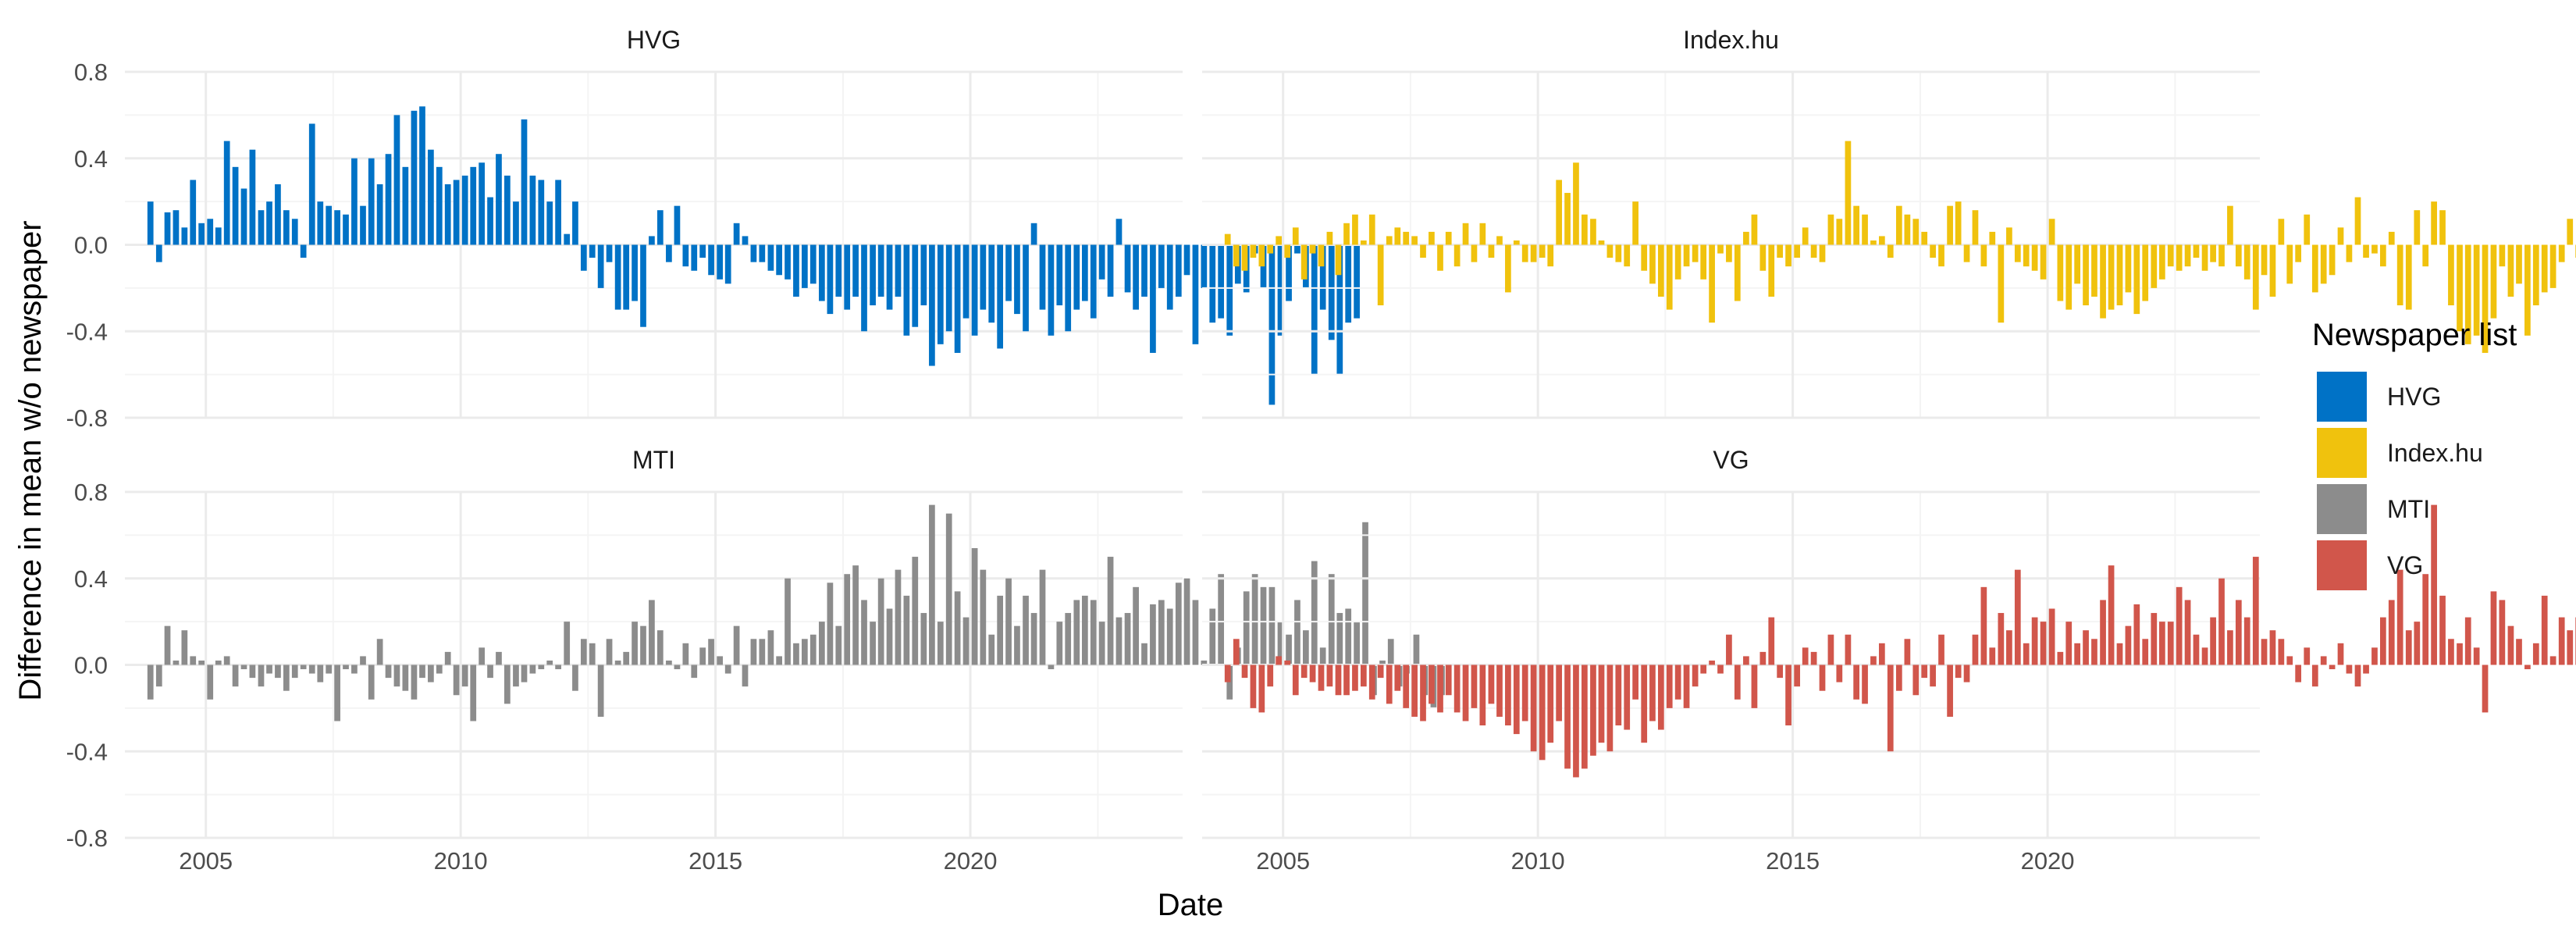  I want to click on legend-swatch, so click(2342, 509).